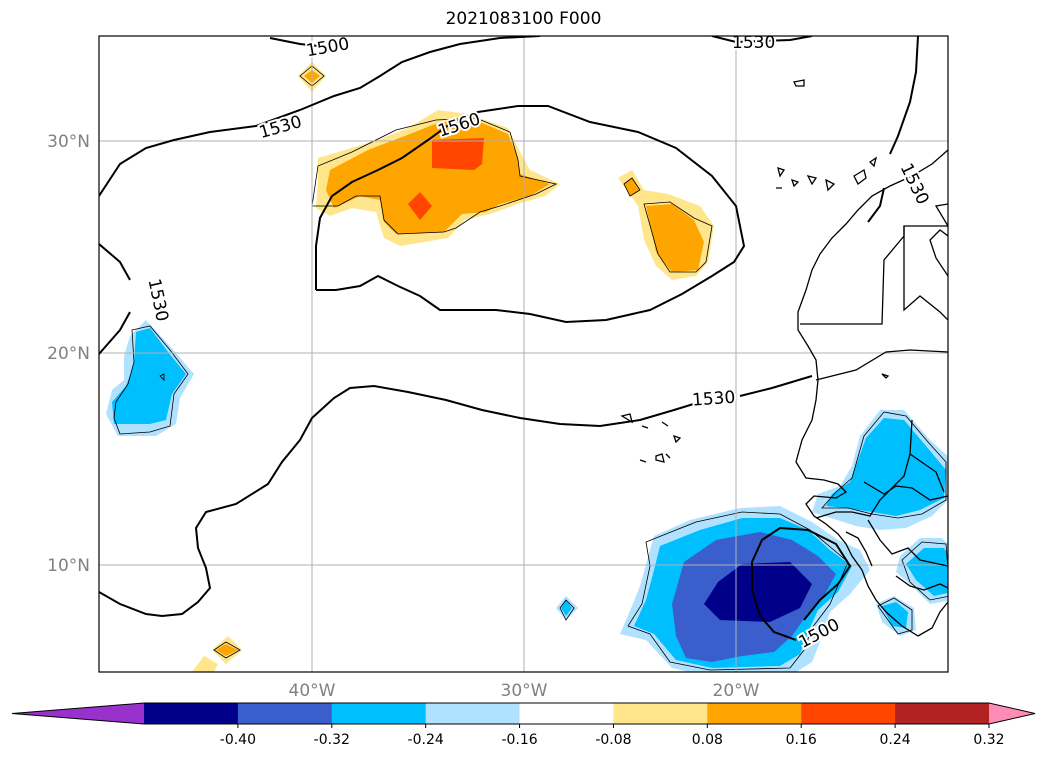  Describe the element at coordinates (707, 740) in the screenshot. I see `colorbar-tick-label: 0.08` at that location.